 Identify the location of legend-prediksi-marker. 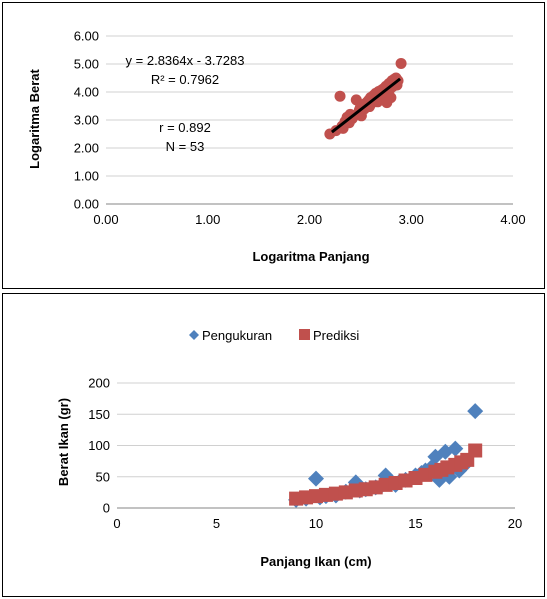
(304, 334).